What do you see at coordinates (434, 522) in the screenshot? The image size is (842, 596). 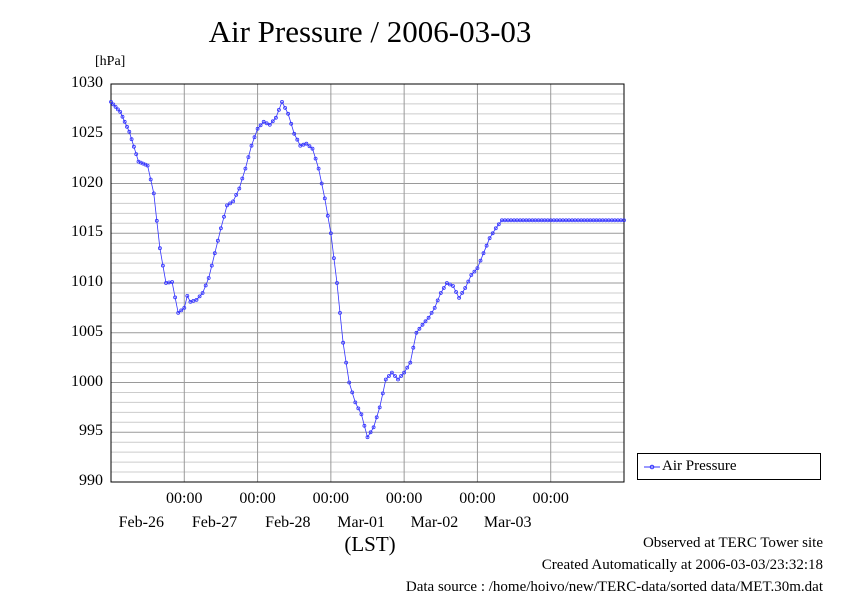 I see `x-tick-date: Mar-02` at bounding box center [434, 522].